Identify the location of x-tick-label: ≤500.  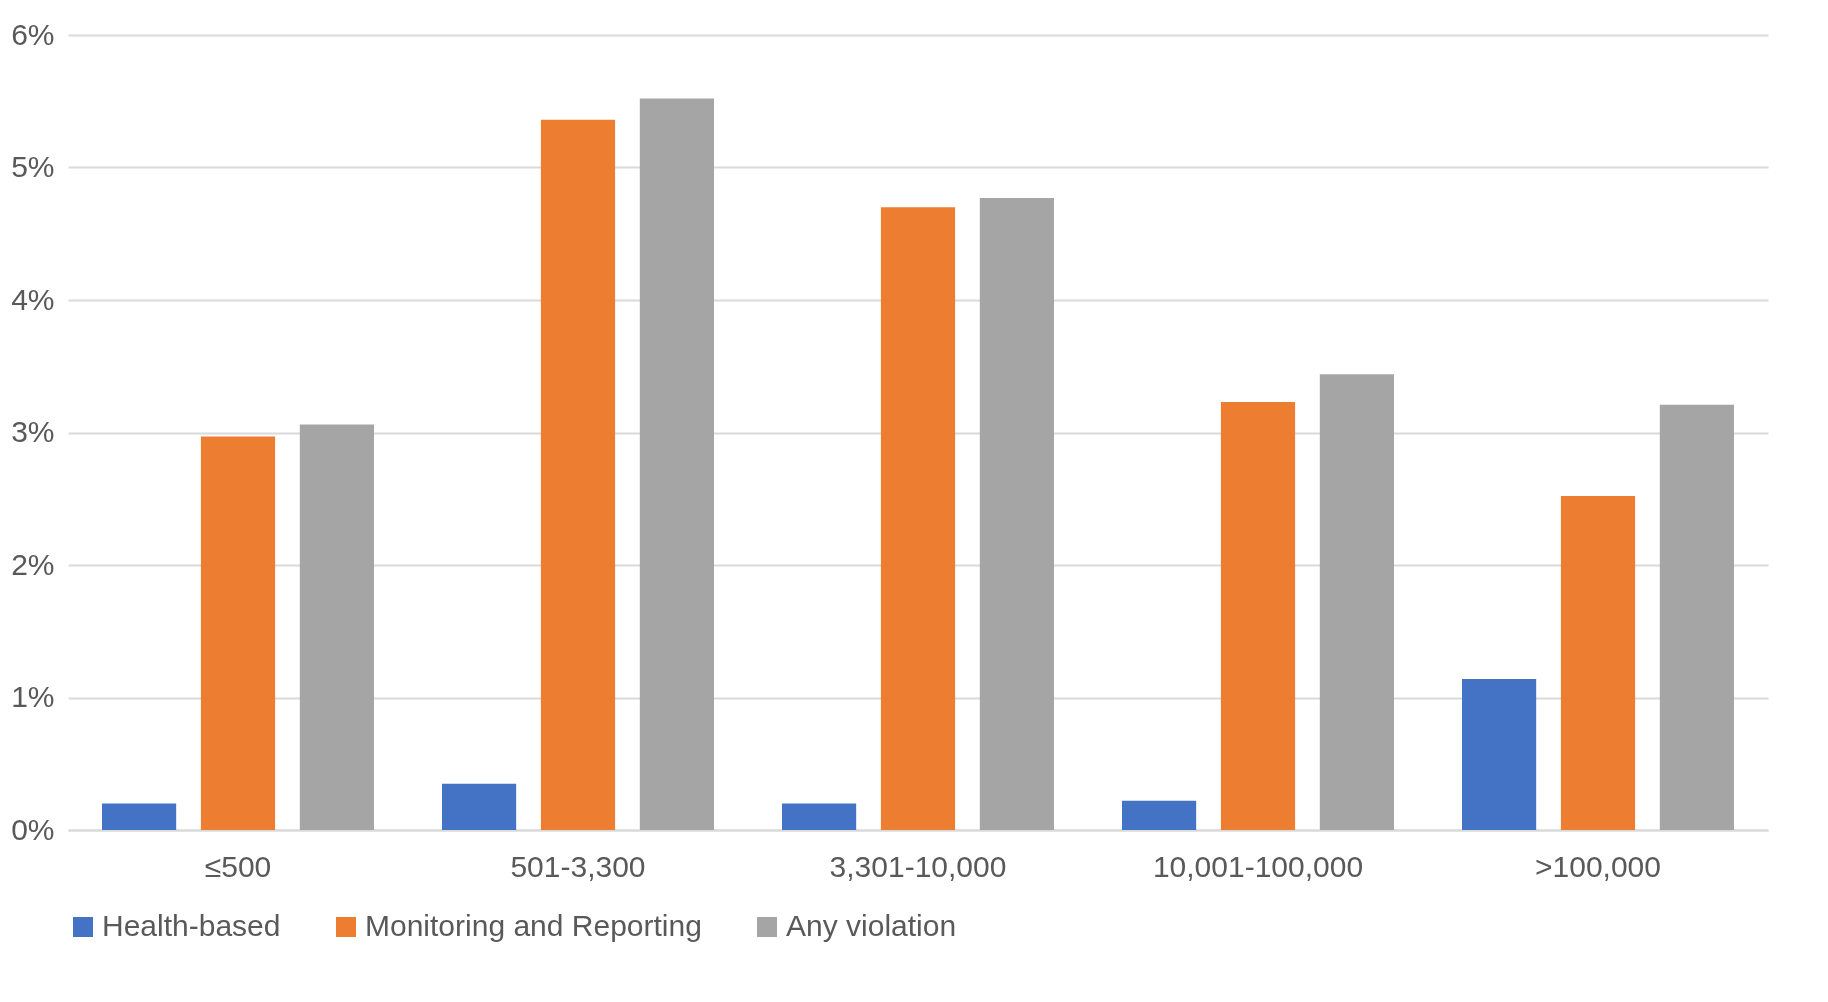
(238, 866).